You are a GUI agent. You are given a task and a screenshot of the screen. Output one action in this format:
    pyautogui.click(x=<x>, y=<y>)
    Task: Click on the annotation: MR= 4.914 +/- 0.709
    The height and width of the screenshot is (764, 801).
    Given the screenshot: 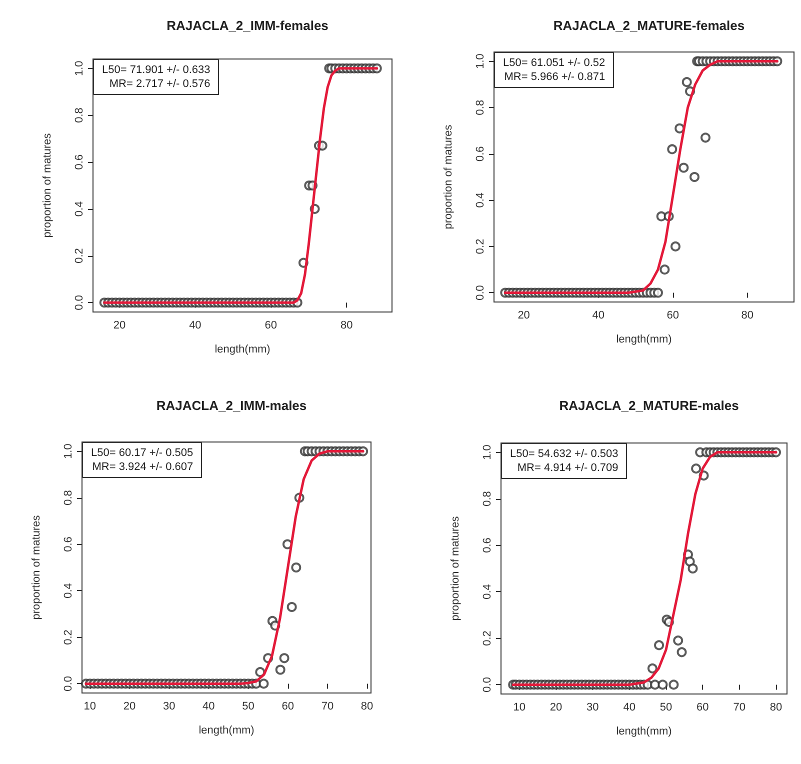 What is the action you would take?
    pyautogui.click(x=567, y=468)
    